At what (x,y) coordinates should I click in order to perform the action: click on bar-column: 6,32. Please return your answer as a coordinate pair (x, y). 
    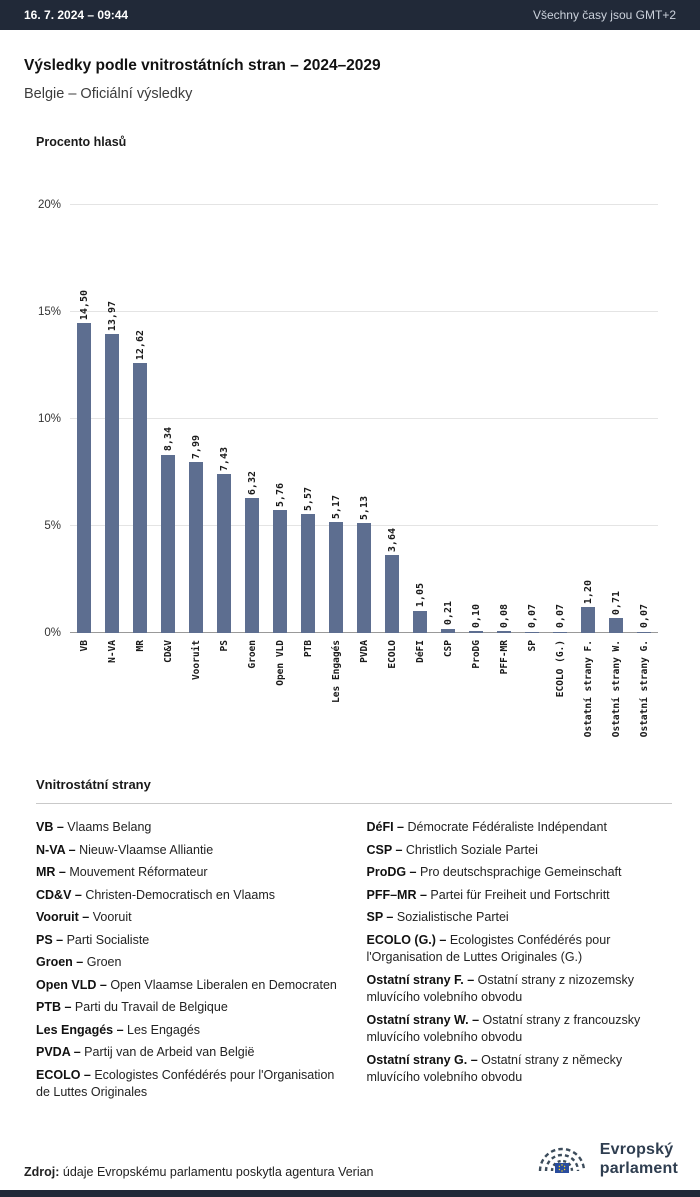
    Looking at the image, I should click on (252, 419).